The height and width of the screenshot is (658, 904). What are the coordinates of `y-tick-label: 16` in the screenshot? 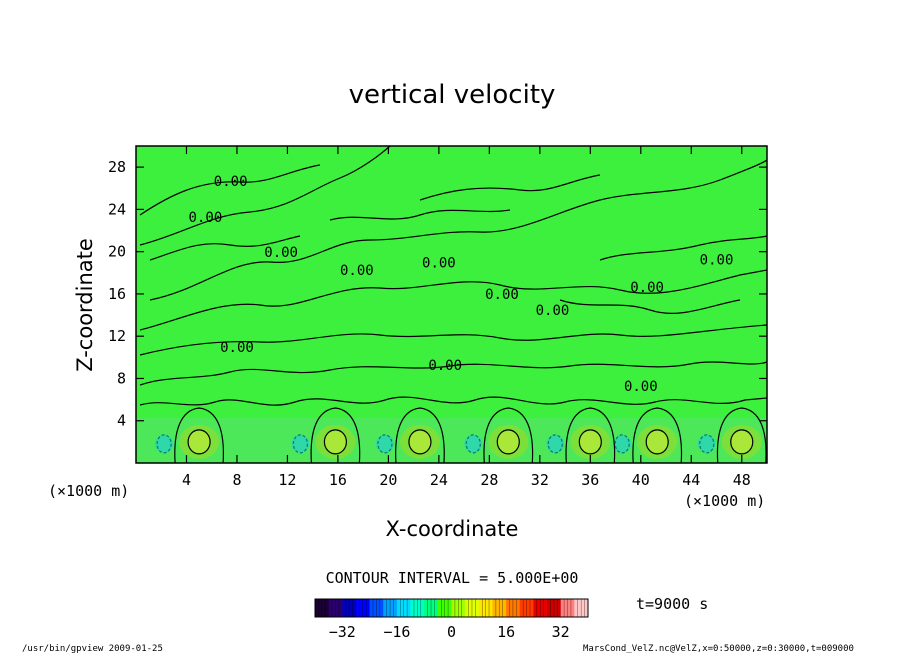 It's located at (117, 294).